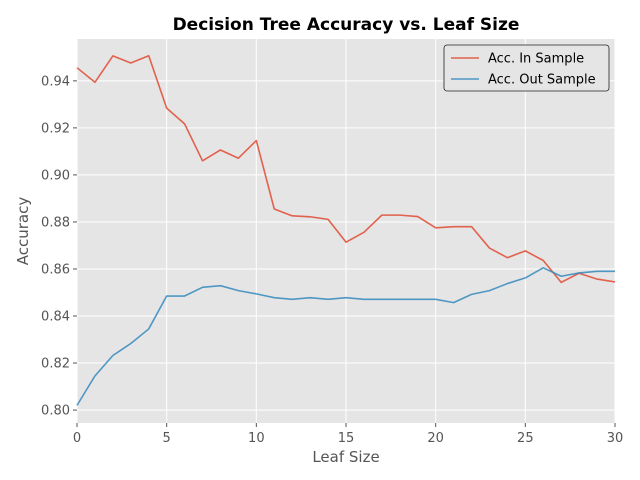 This screenshot has width=640, height=480. I want to click on x-tick-label: 5, so click(167, 438).